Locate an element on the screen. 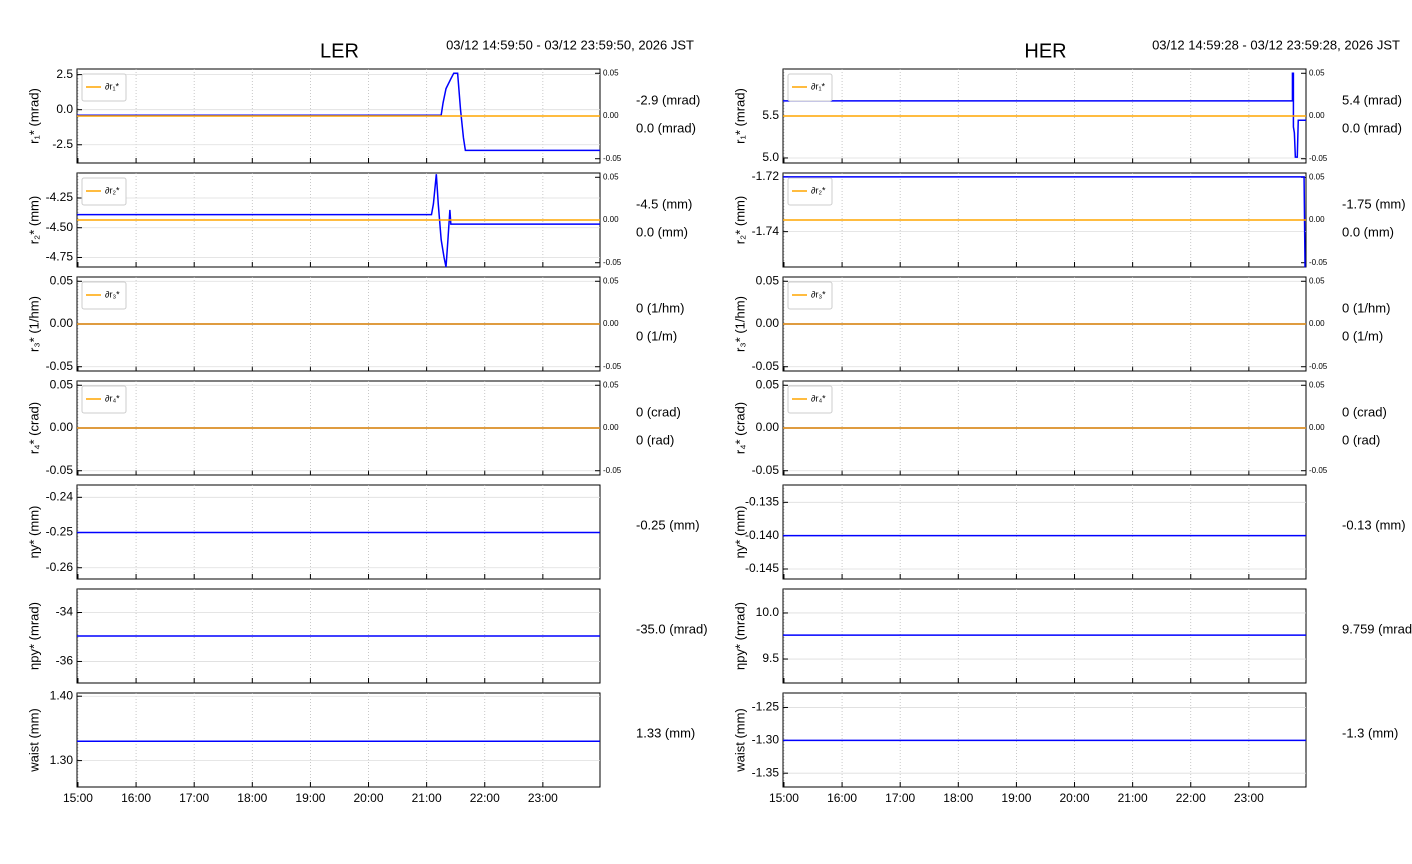  legend-label: ∂r₄* is located at coordinates (112, 398).